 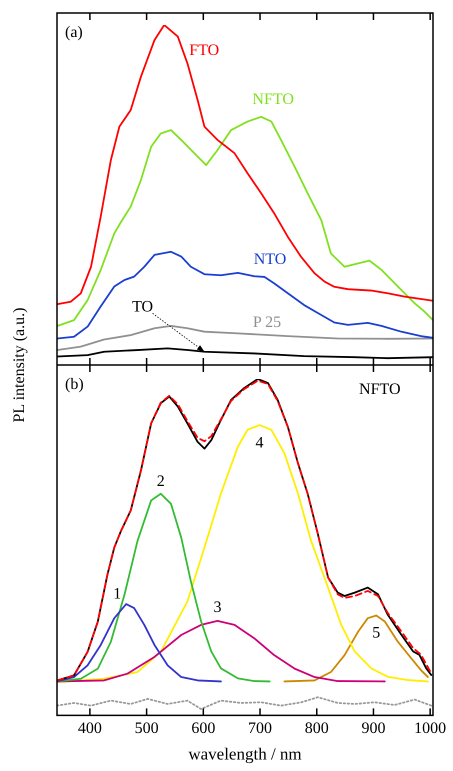 What do you see at coordinates (380, 389) in the screenshot?
I see `legend-label: NFTO` at bounding box center [380, 389].